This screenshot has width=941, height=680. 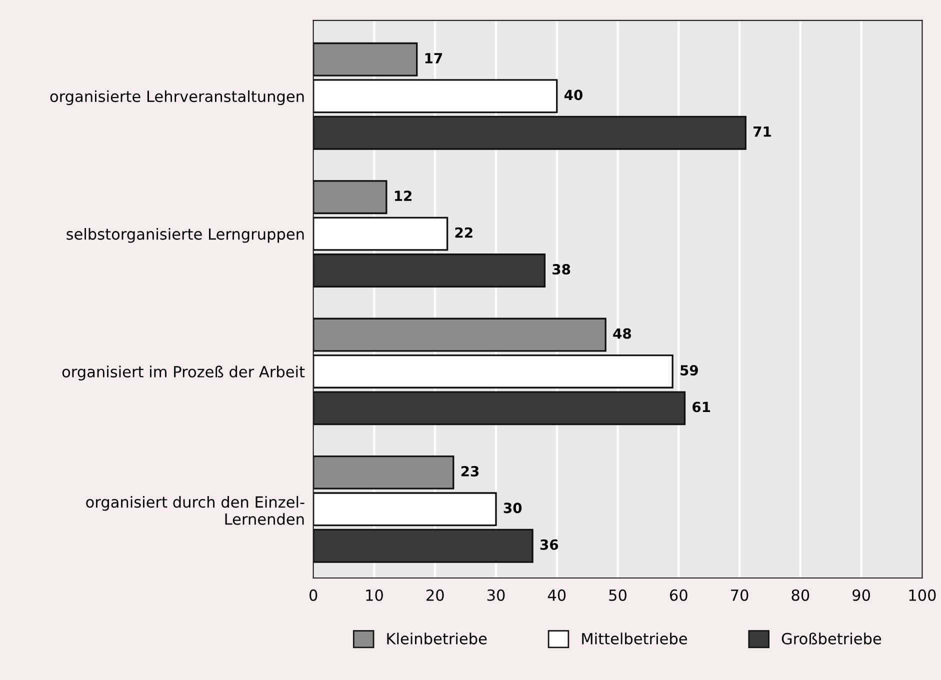 What do you see at coordinates (314, 595) in the screenshot?
I see `x-tick-label: 0` at bounding box center [314, 595].